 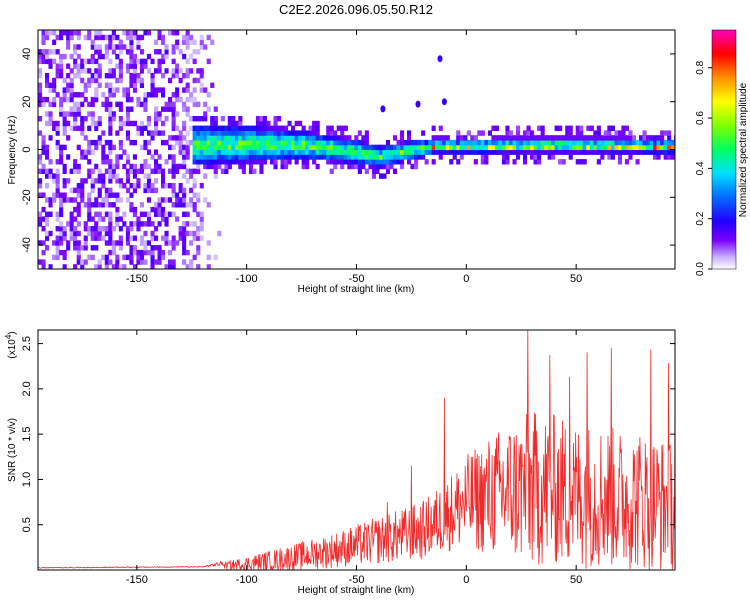 I want to click on colorbar-tick-label: 0.0, so click(x=700, y=269).